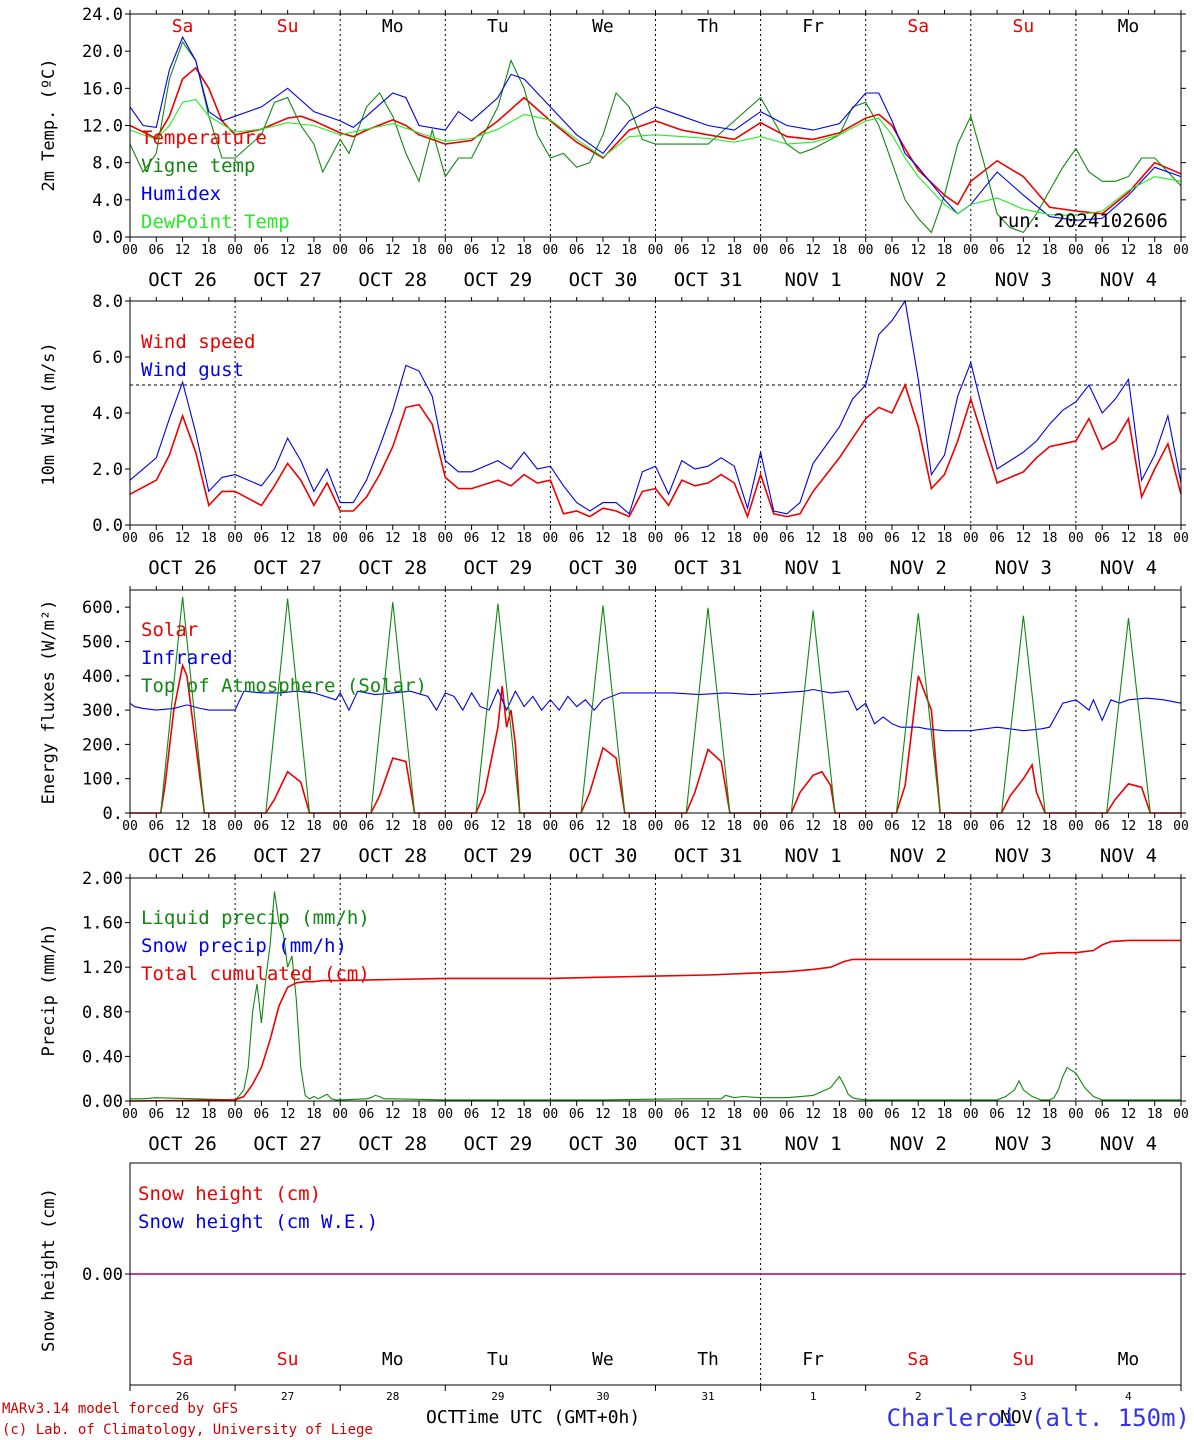 The height and width of the screenshot is (1440, 1194). What do you see at coordinates (102, 608) in the screenshot?
I see `y-tick-label: 600.` at bounding box center [102, 608].